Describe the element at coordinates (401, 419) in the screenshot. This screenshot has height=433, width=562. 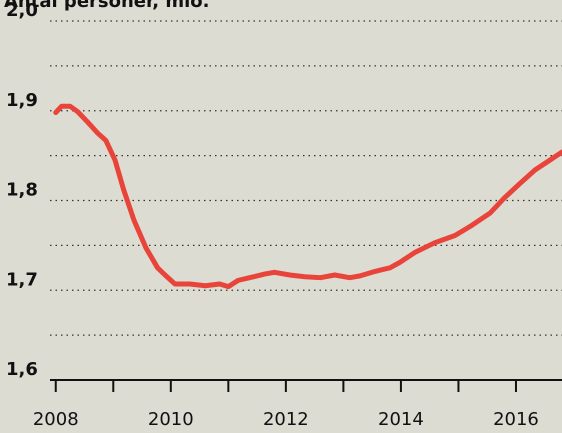
I see `x-tick-label: 2014` at that location.